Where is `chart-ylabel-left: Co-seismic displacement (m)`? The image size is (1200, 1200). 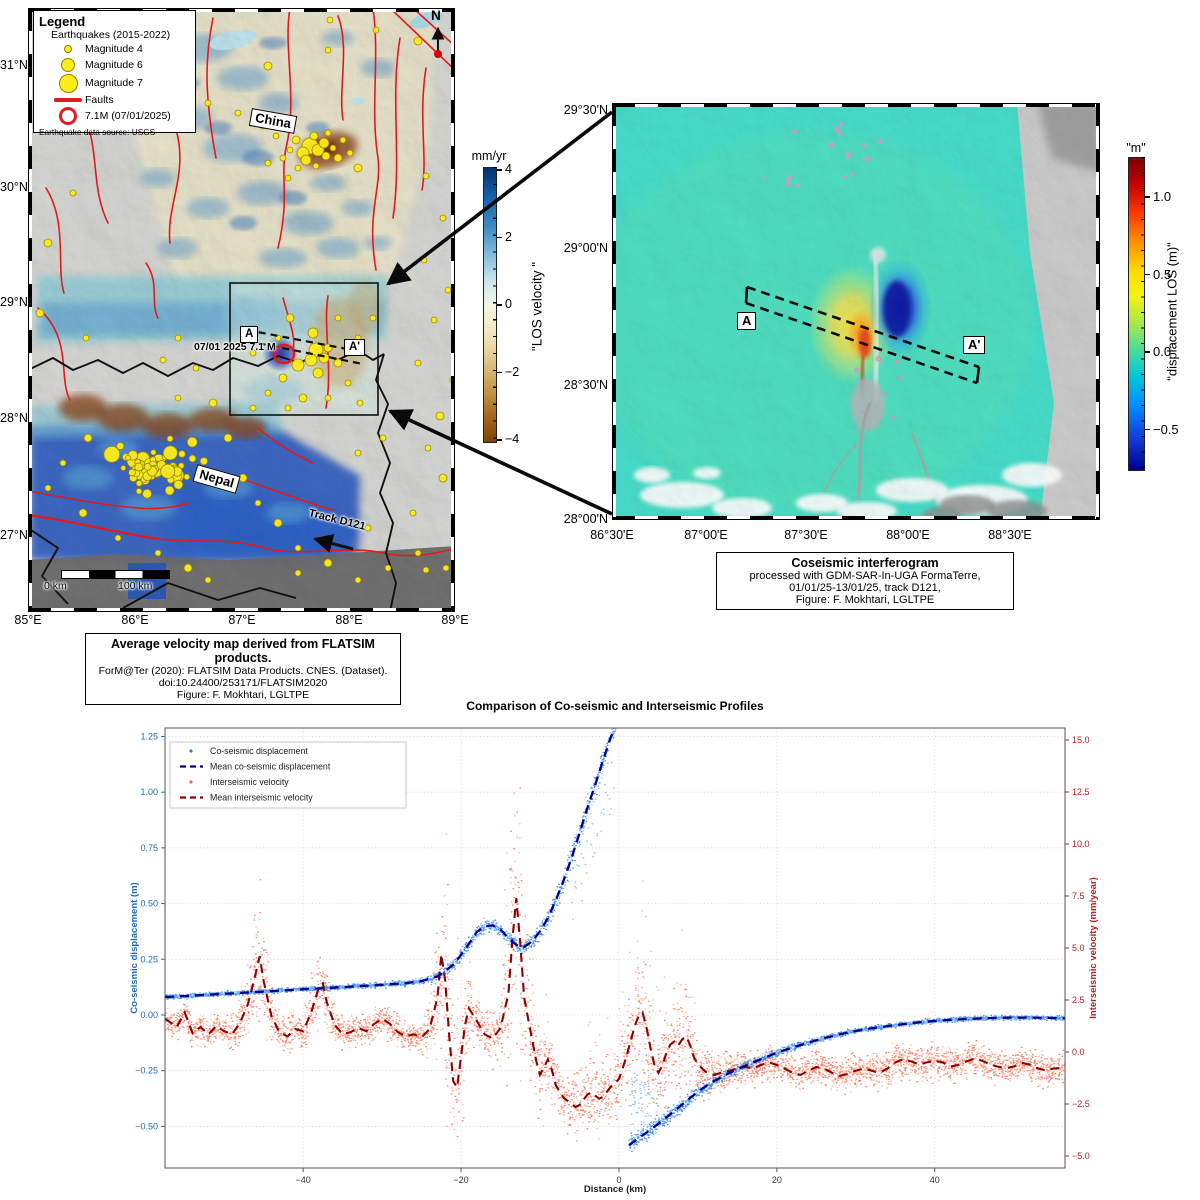 chart-ylabel-left: Co-seismic displacement (m) is located at coordinates (134, 947).